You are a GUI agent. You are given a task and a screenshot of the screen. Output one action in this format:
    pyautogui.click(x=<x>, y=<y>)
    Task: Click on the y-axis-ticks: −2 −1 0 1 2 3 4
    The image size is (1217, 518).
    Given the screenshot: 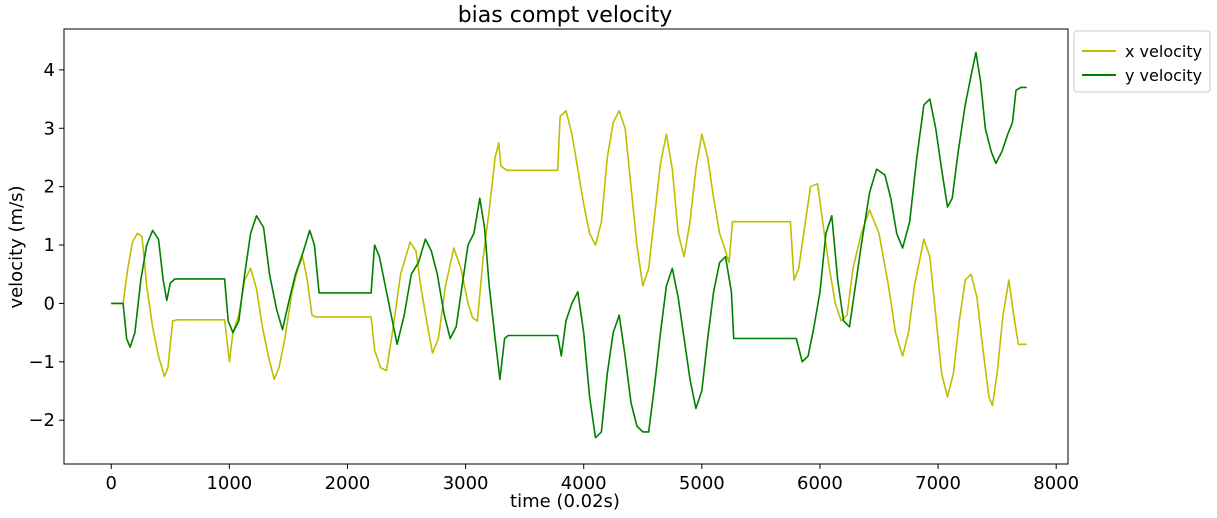 What is the action you would take?
    pyautogui.click(x=46, y=245)
    